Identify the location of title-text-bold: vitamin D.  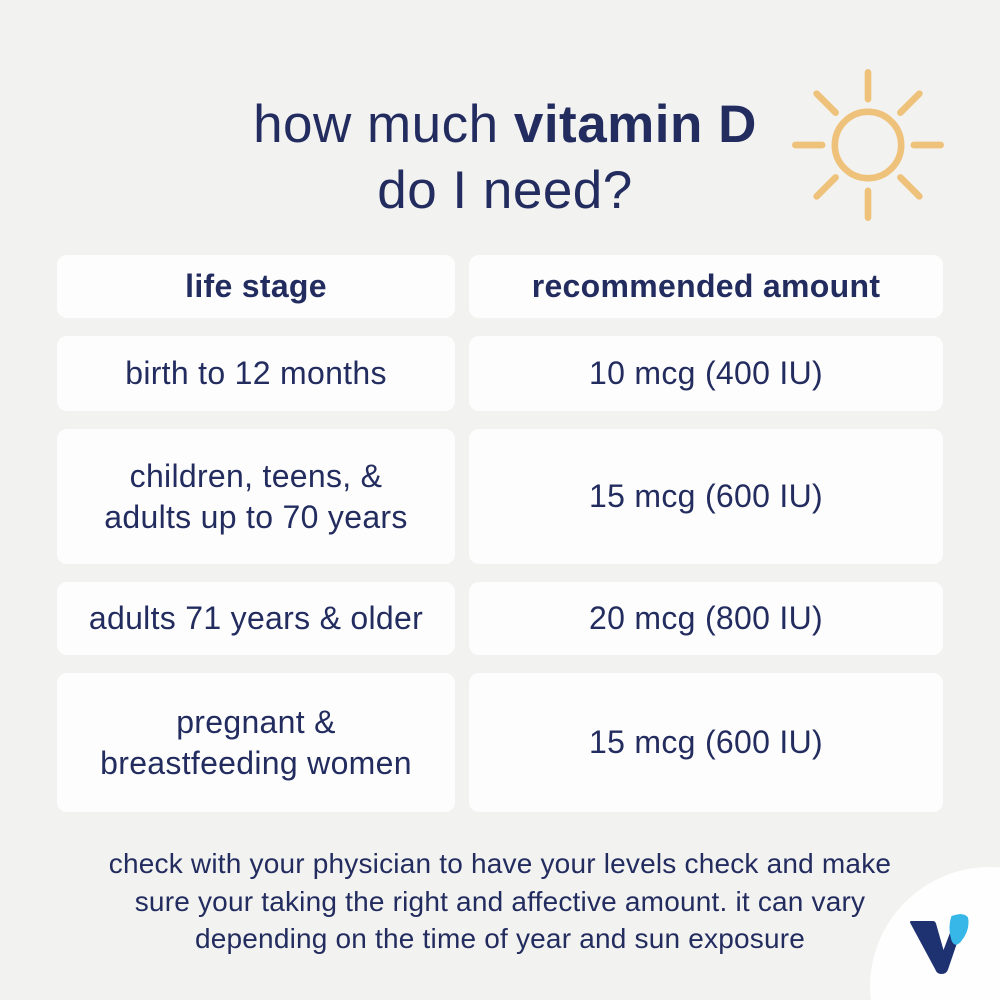
(635, 124).